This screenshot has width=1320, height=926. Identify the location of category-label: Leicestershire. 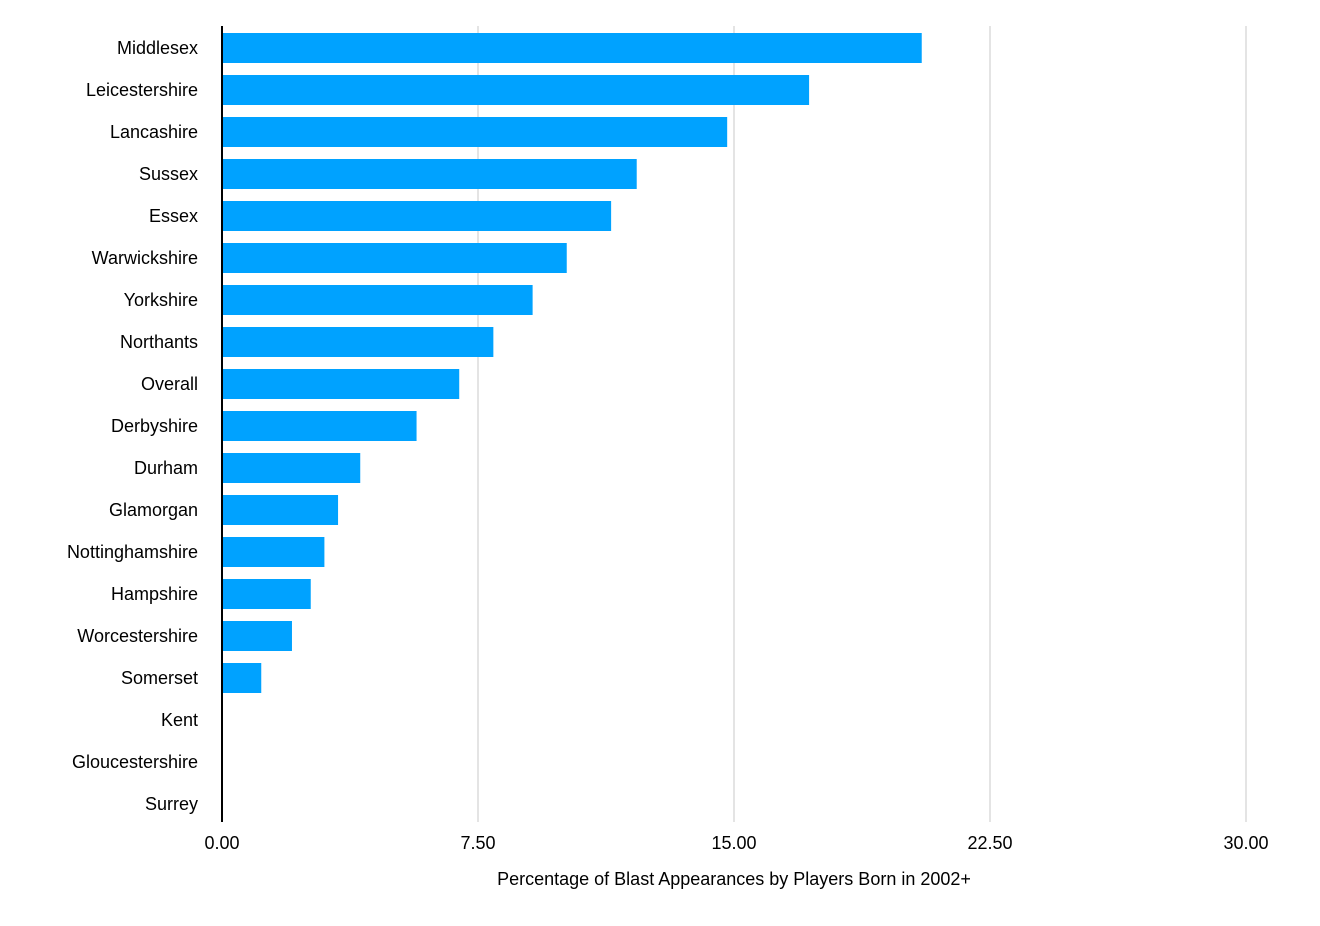
(142, 90).